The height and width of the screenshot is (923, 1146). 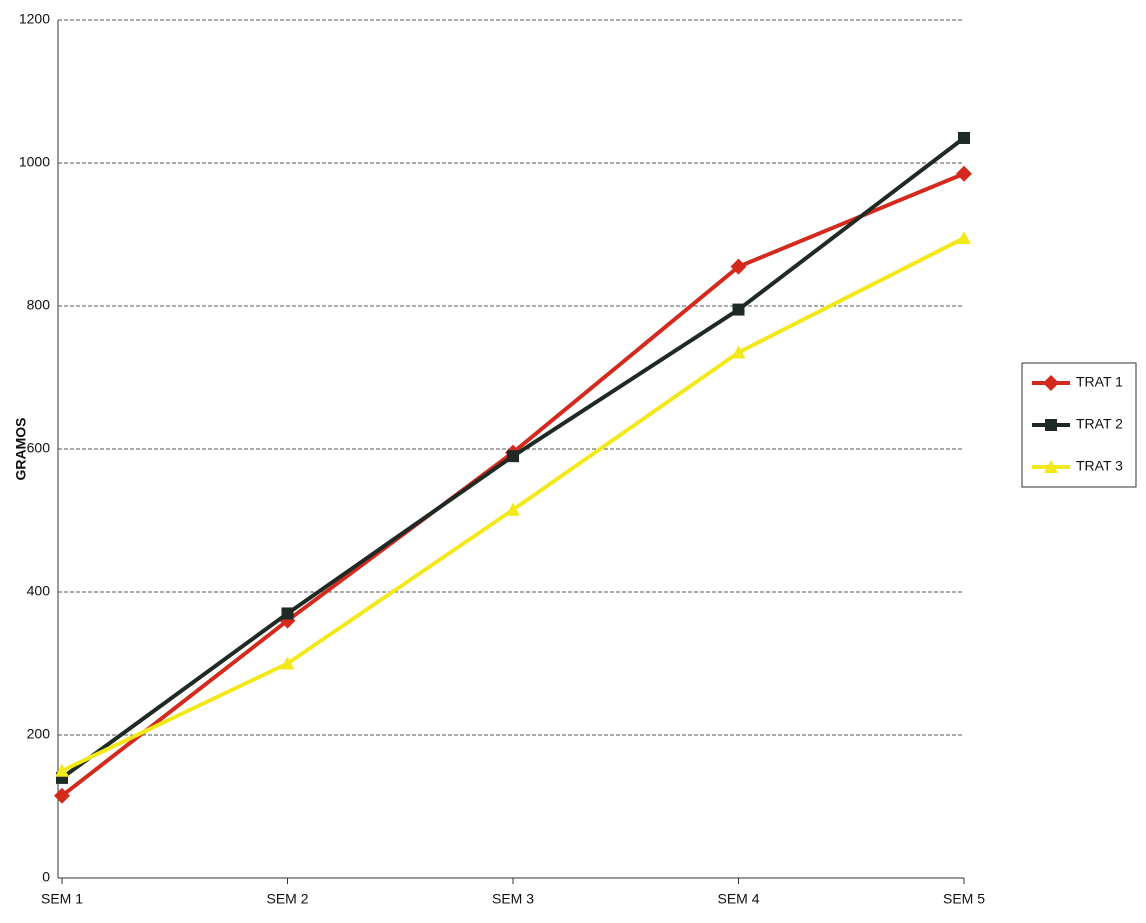 I want to click on x-tick-label: SEM 2, so click(x=287, y=899).